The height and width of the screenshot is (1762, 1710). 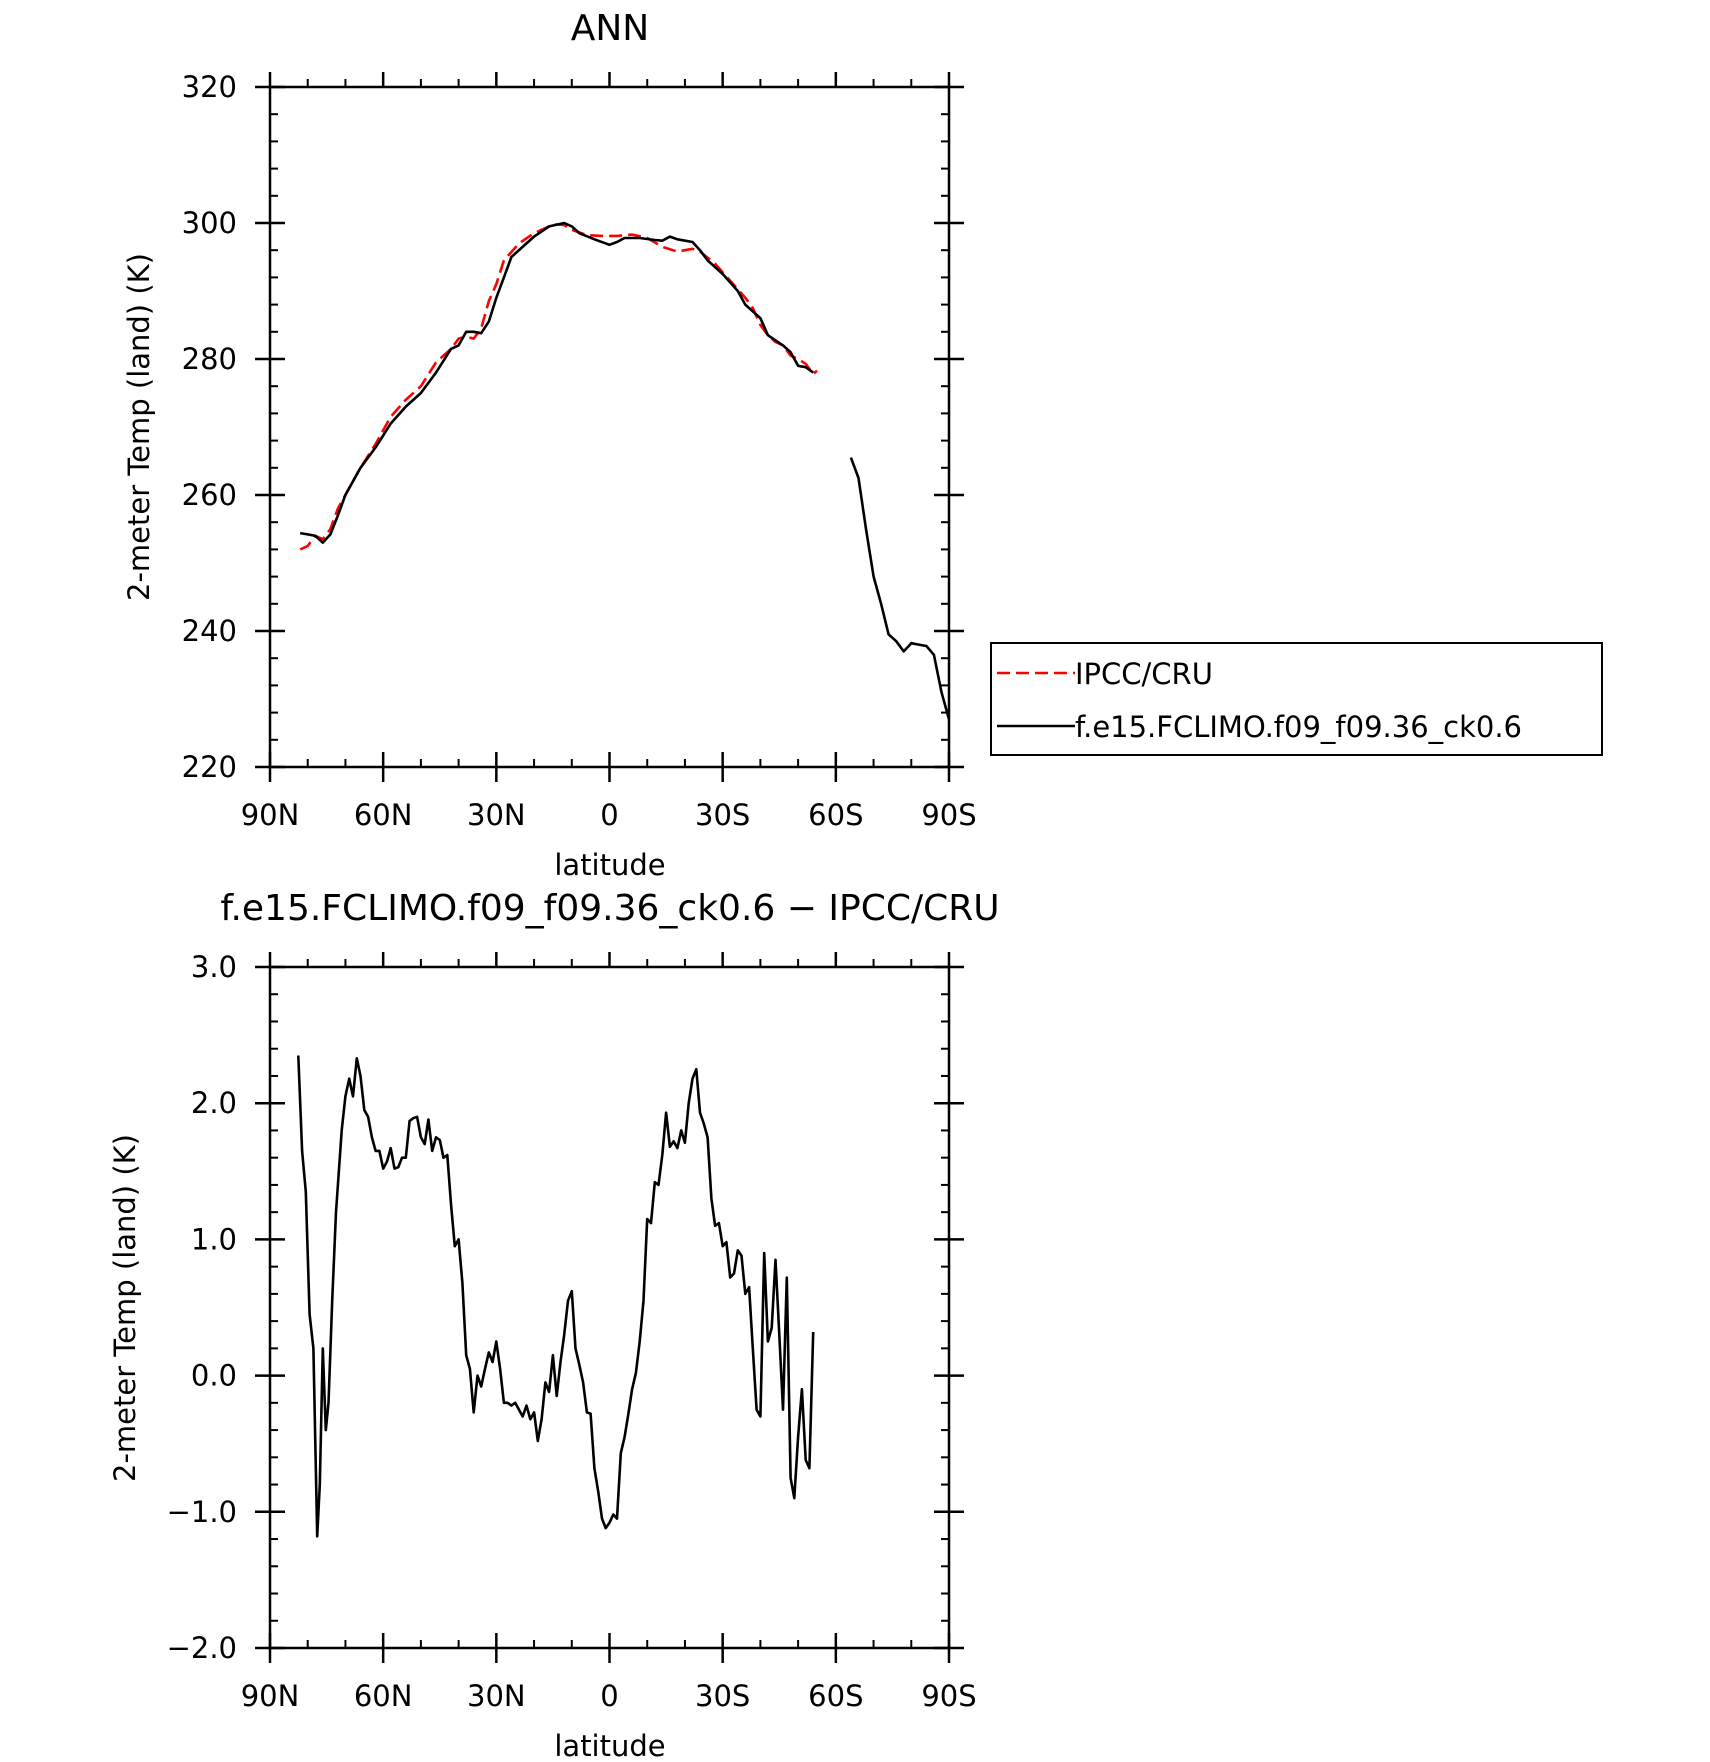 I want to click on y-tick-label: 0.0, so click(x=214, y=1376).